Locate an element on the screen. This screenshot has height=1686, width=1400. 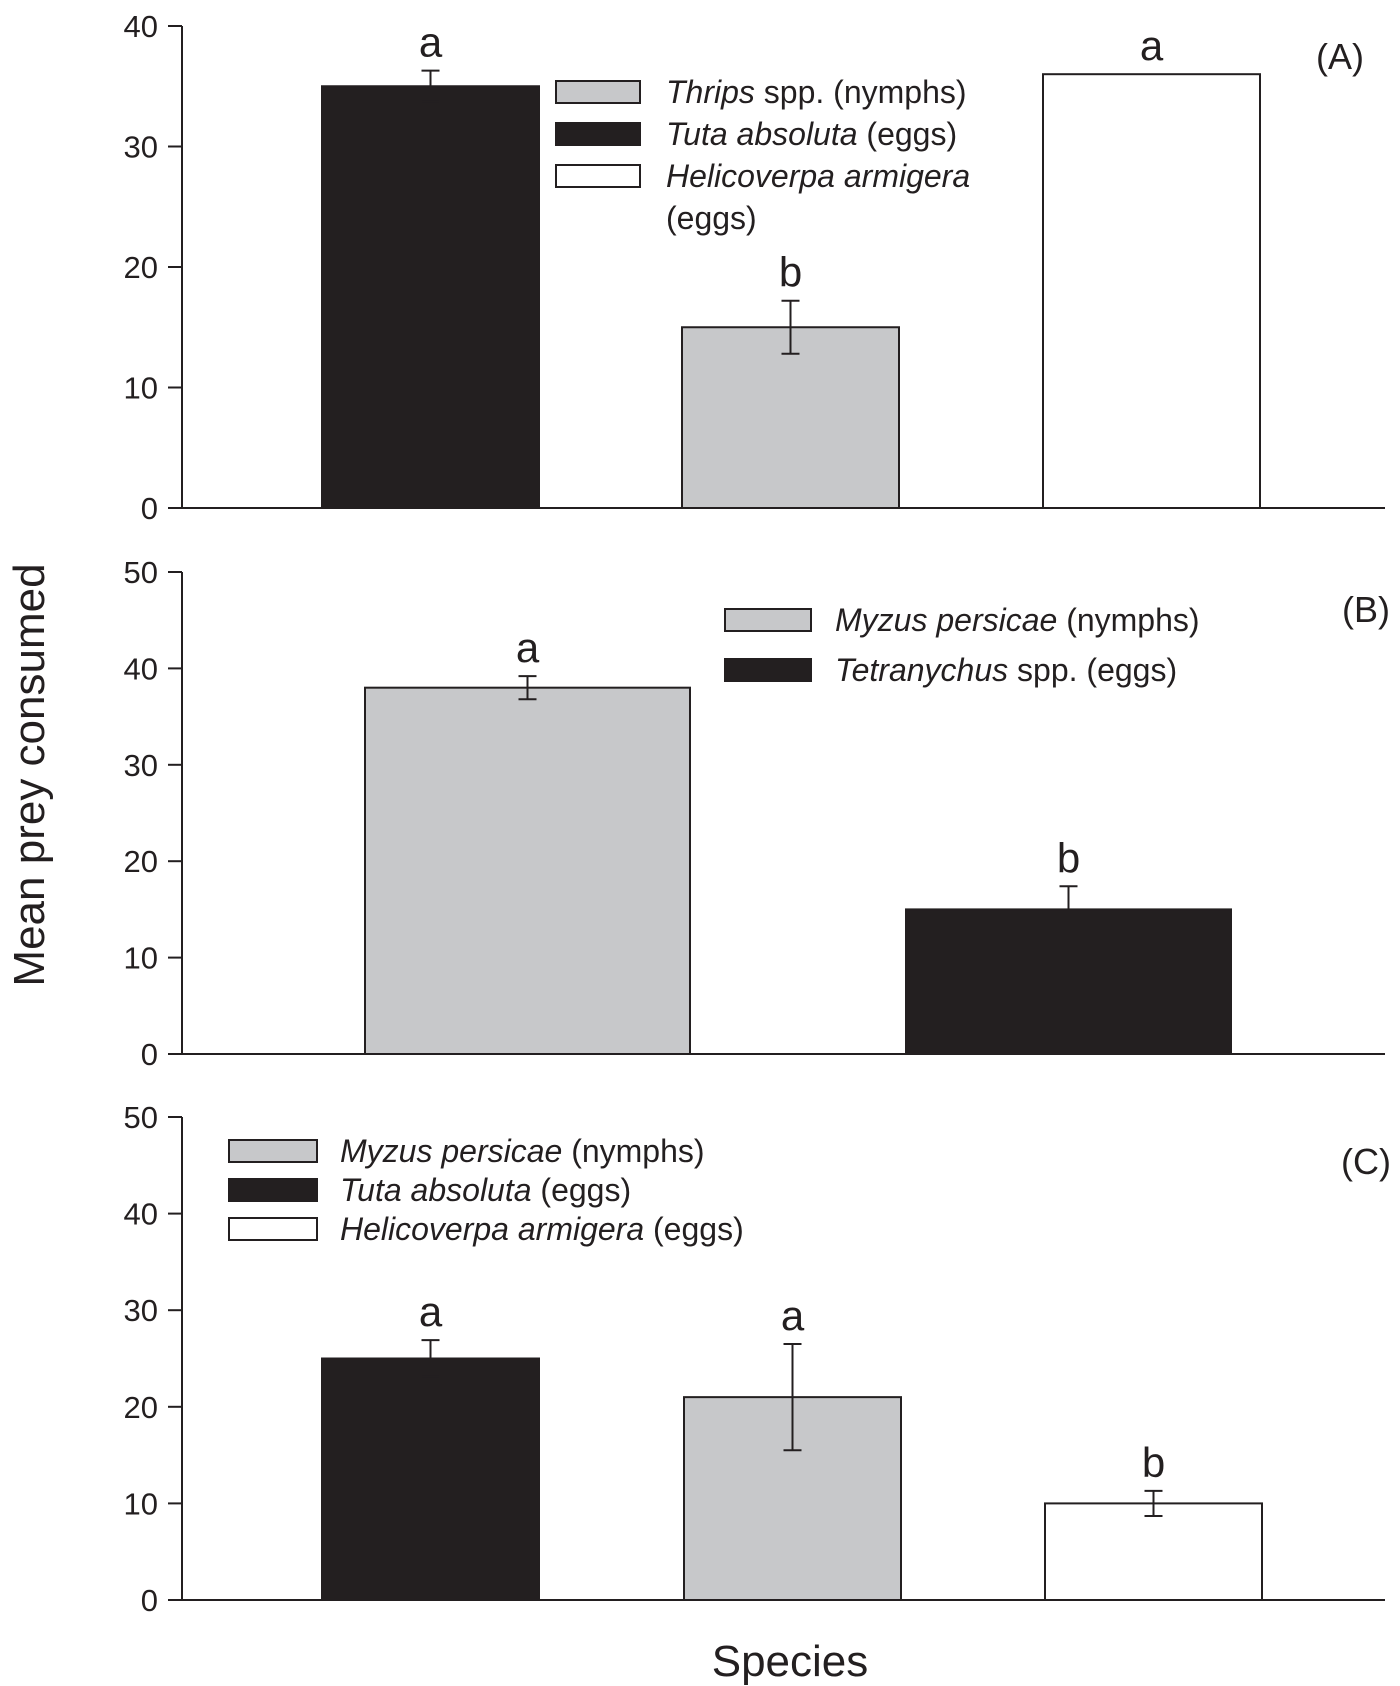
x-axis-title: Species is located at coordinates (790, 1661).